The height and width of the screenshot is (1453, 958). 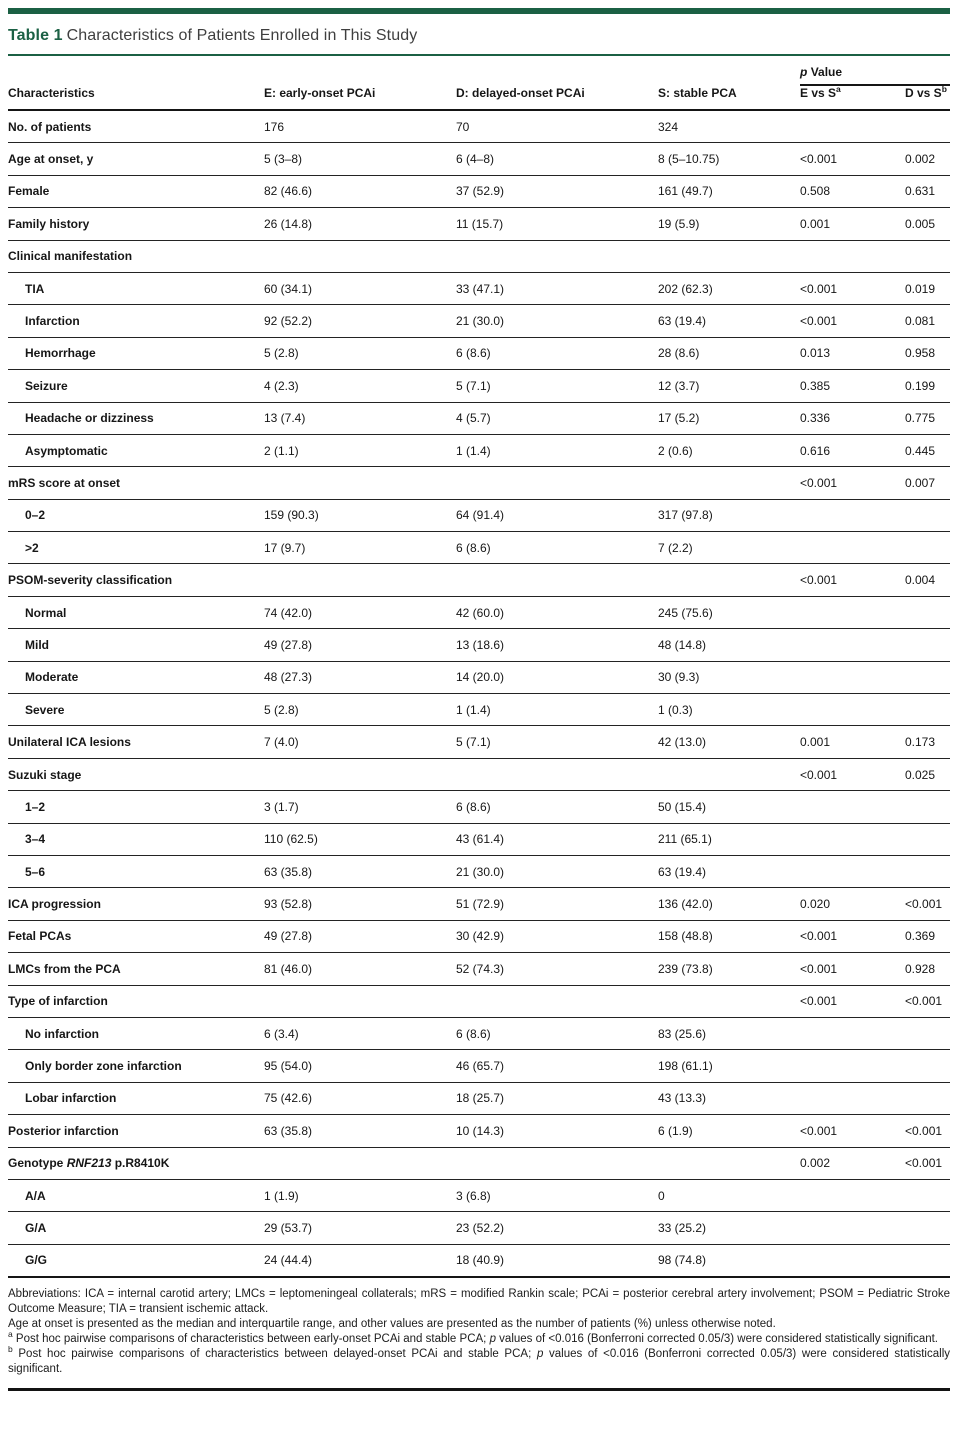 I want to click on row-value: 239 (73.8), so click(x=729, y=969).